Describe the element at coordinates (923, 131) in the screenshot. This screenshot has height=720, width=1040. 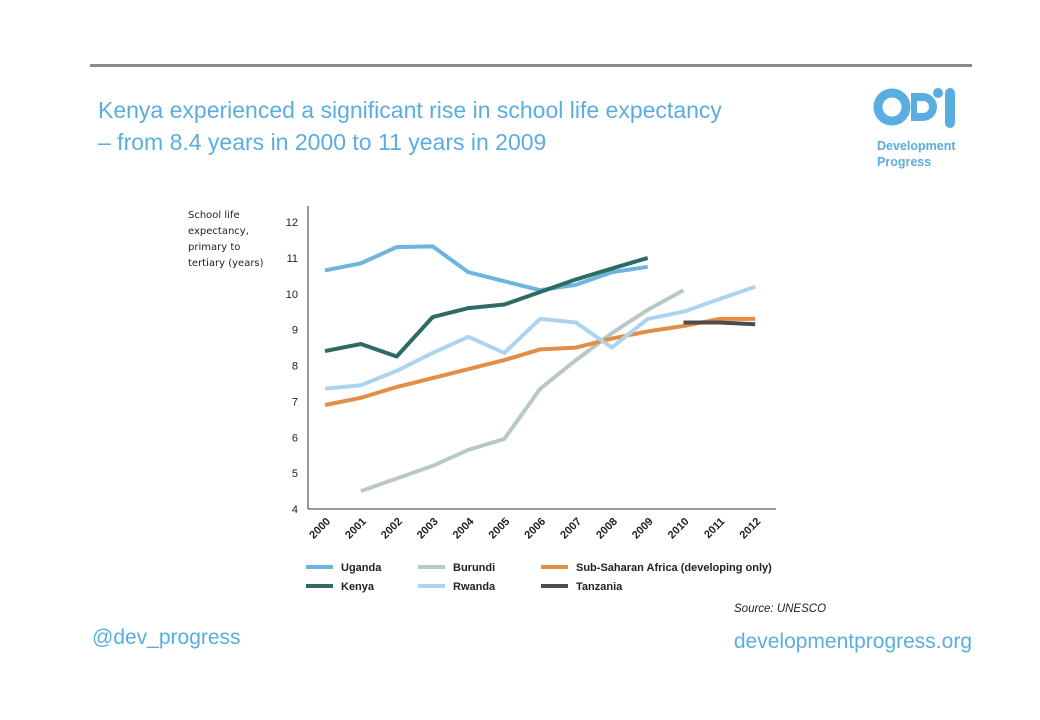
I see `odi-logo: Development Progress` at that location.